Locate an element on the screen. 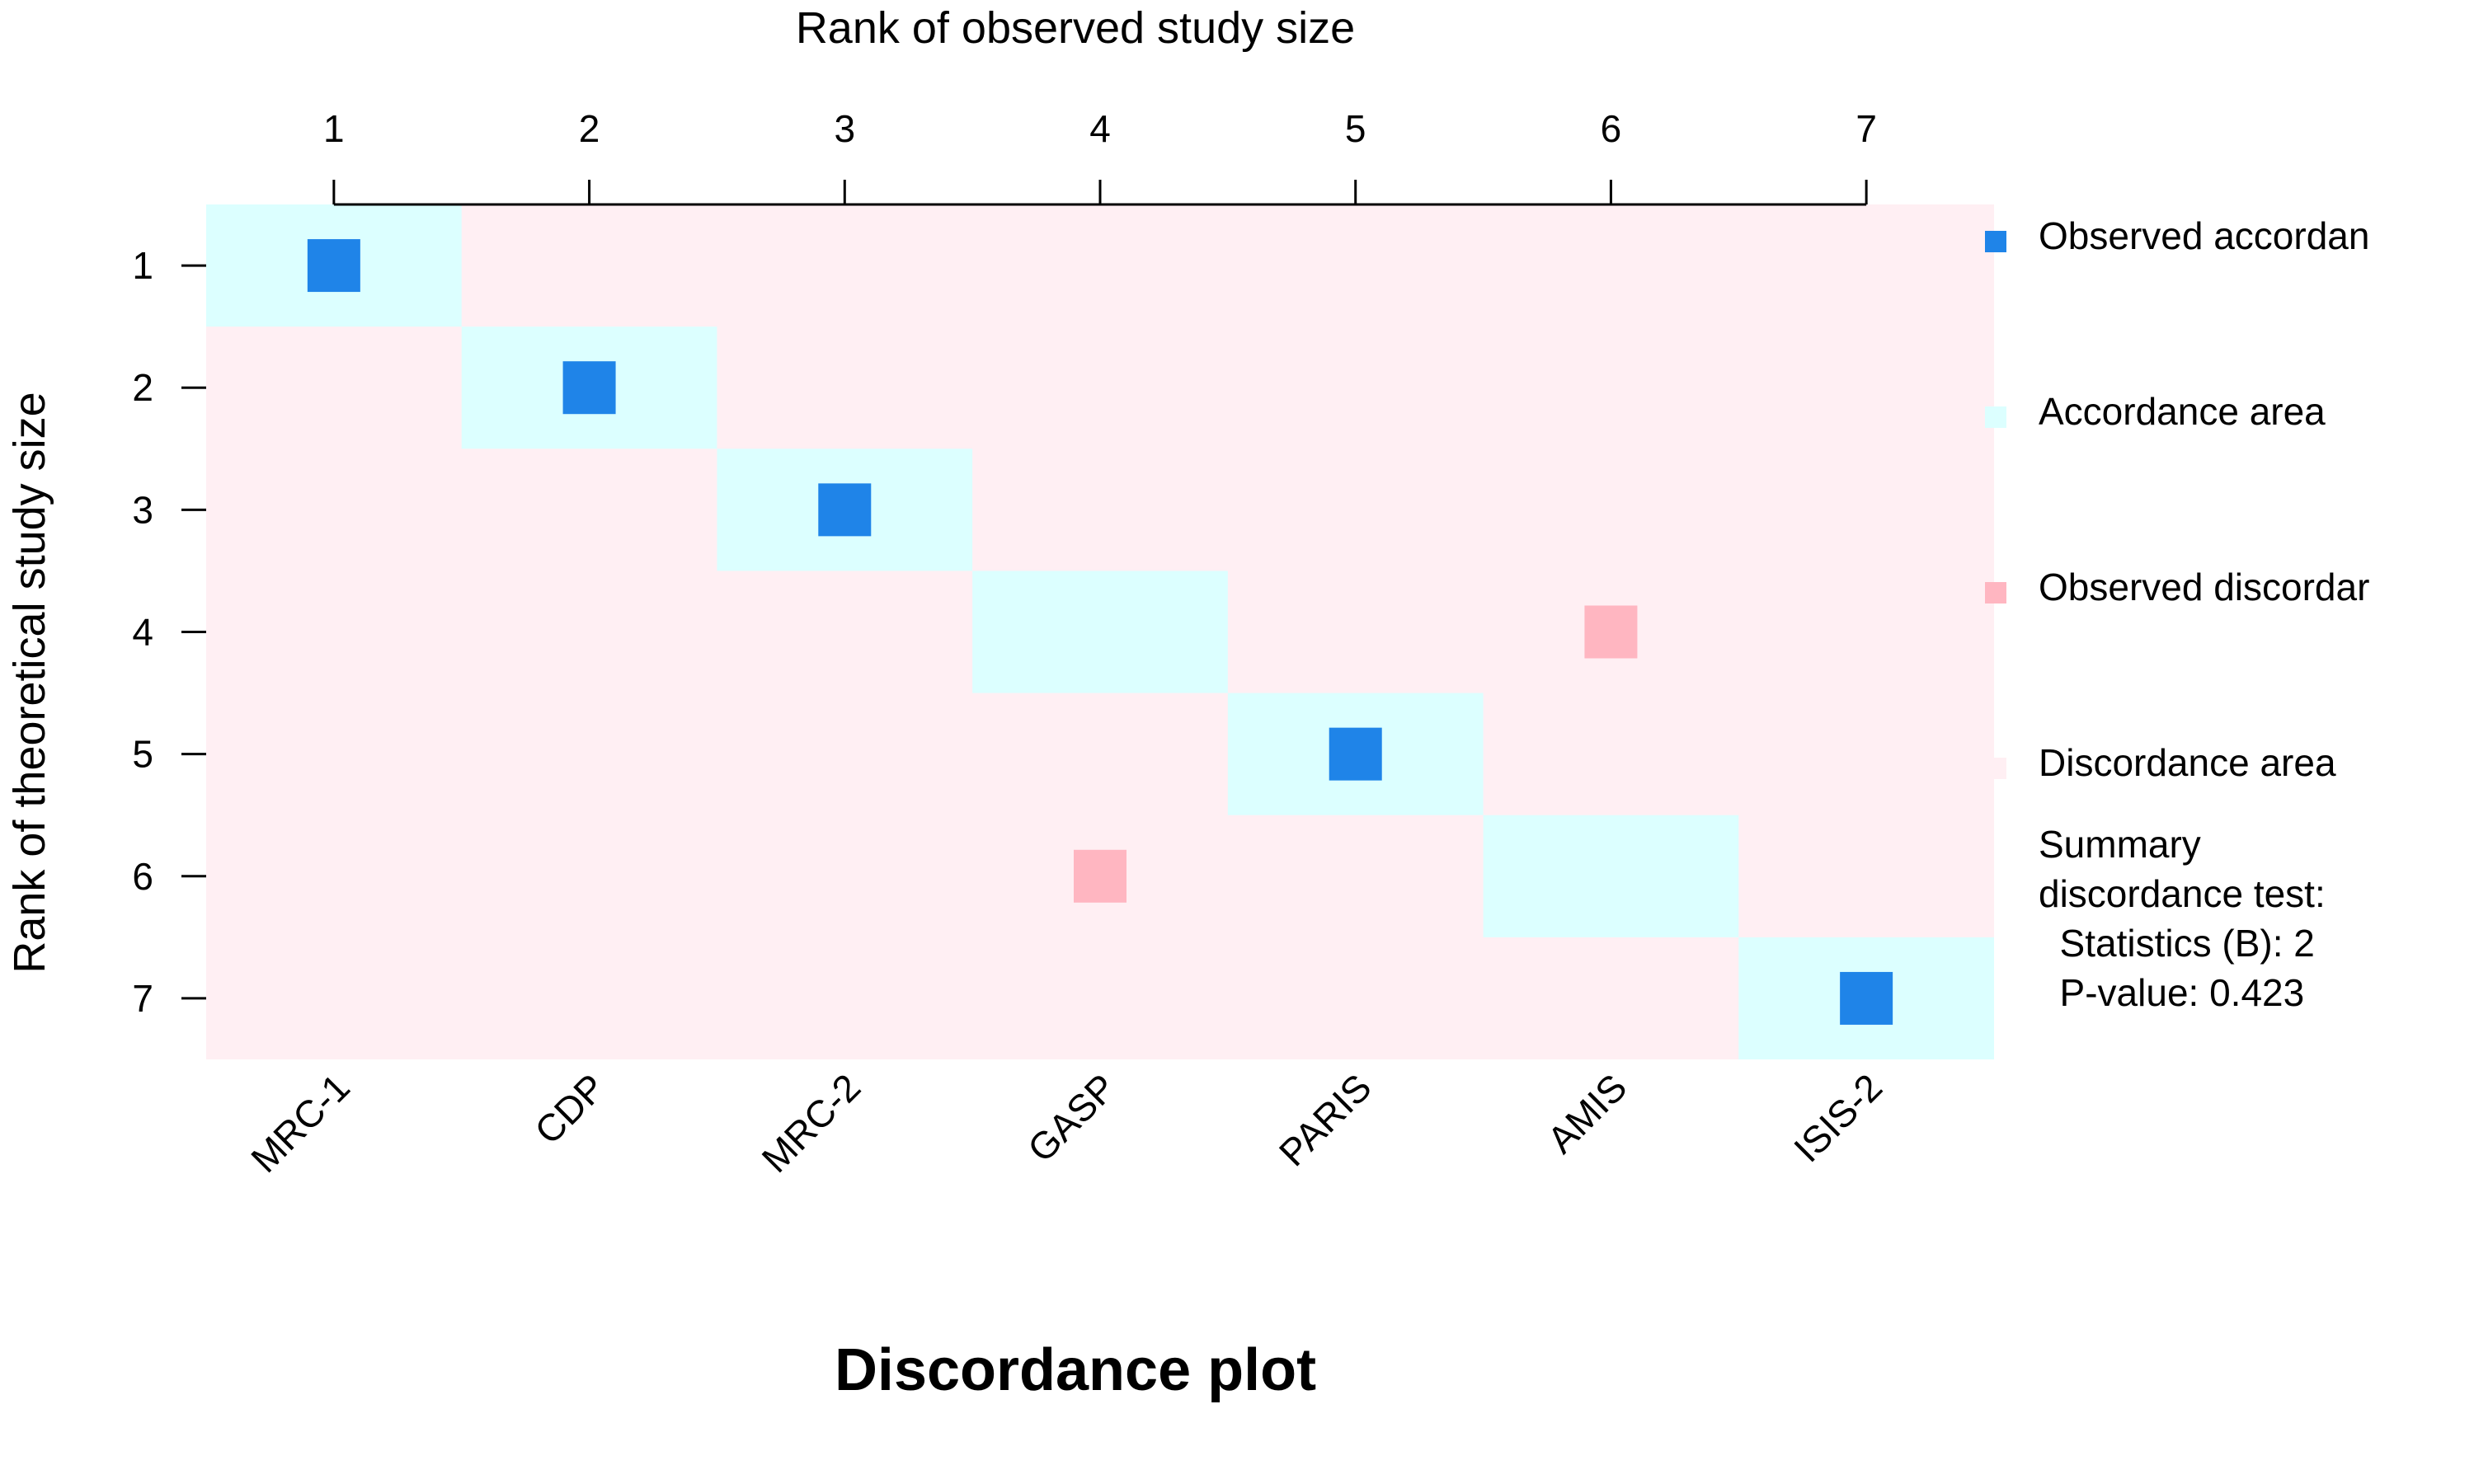  y-tick-label: 1 is located at coordinates (142, 265).